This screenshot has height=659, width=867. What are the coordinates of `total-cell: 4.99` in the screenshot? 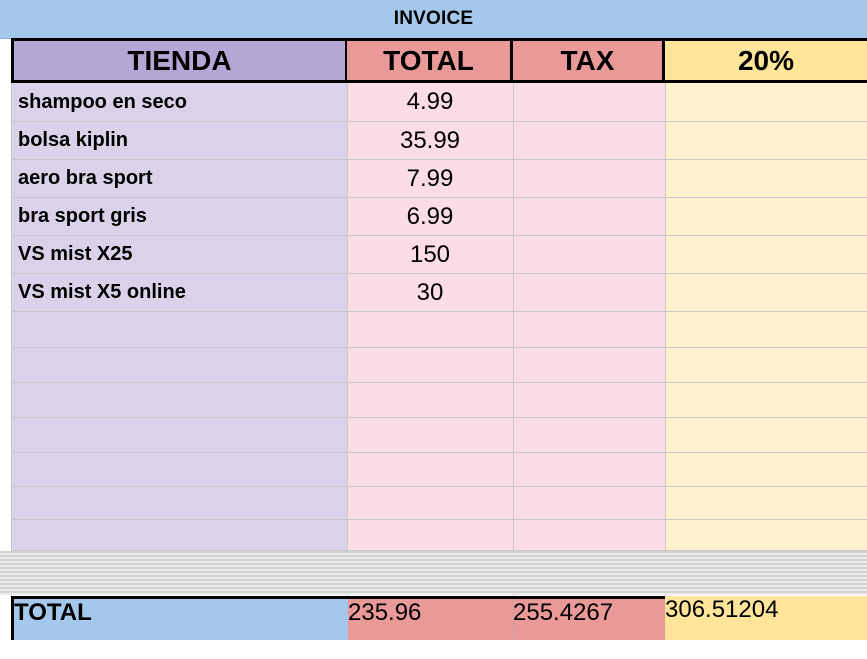 It's located at (430, 102).